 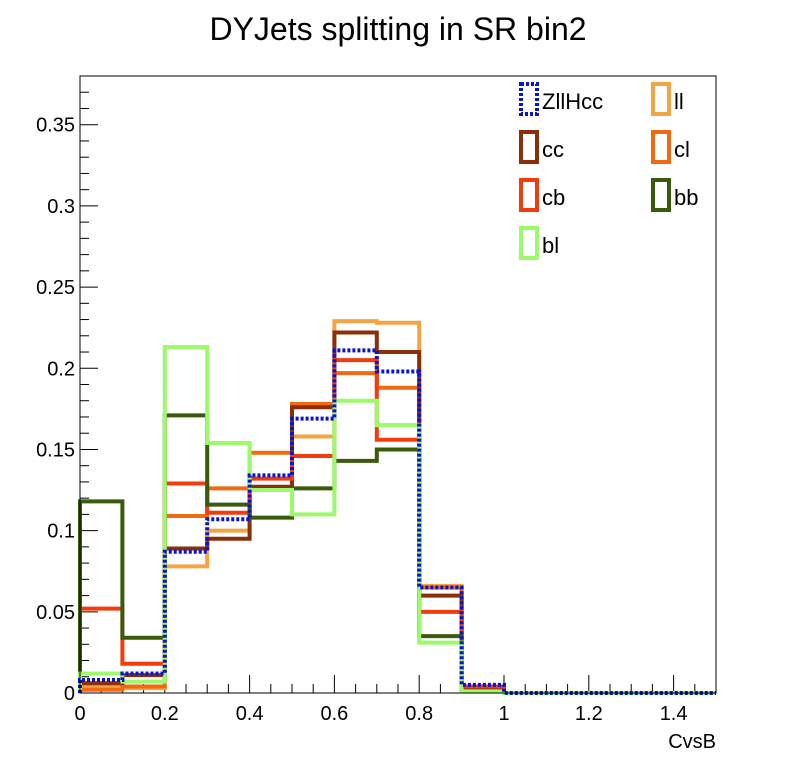 What do you see at coordinates (69, 694) in the screenshot?
I see `y-tick-label: 0` at bounding box center [69, 694].